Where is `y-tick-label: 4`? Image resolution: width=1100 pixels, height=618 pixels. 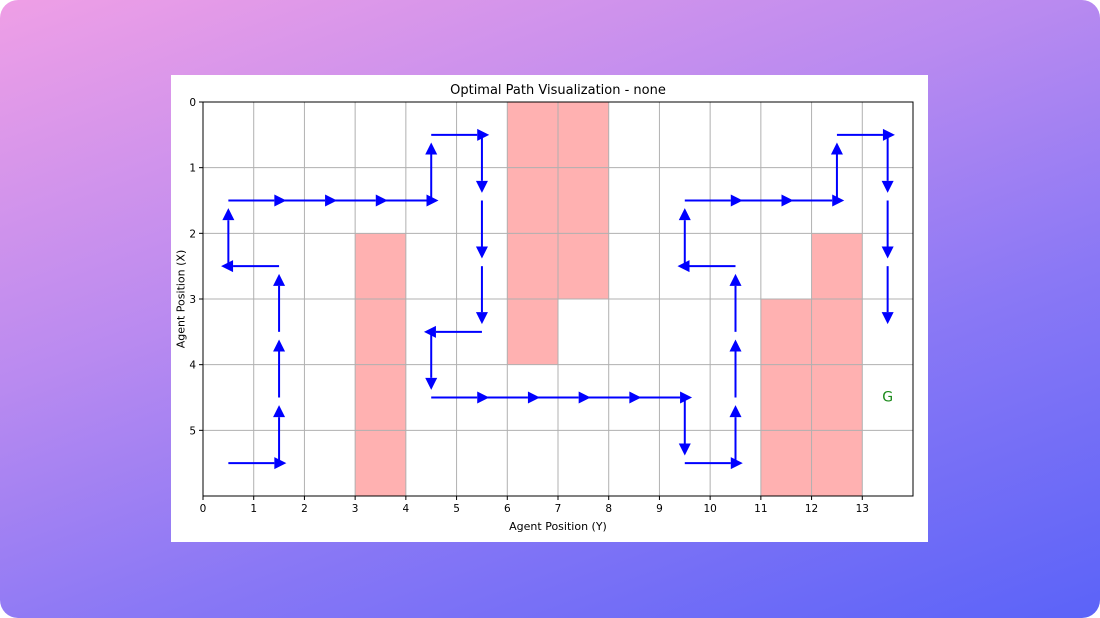 y-tick-label: 4 is located at coordinates (192, 366).